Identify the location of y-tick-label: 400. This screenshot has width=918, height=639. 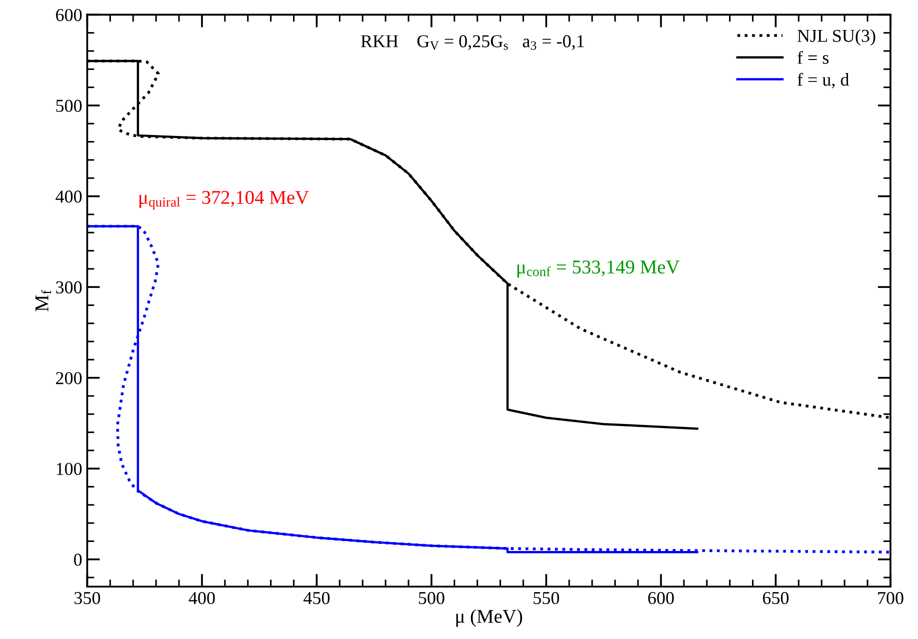
(69, 196).